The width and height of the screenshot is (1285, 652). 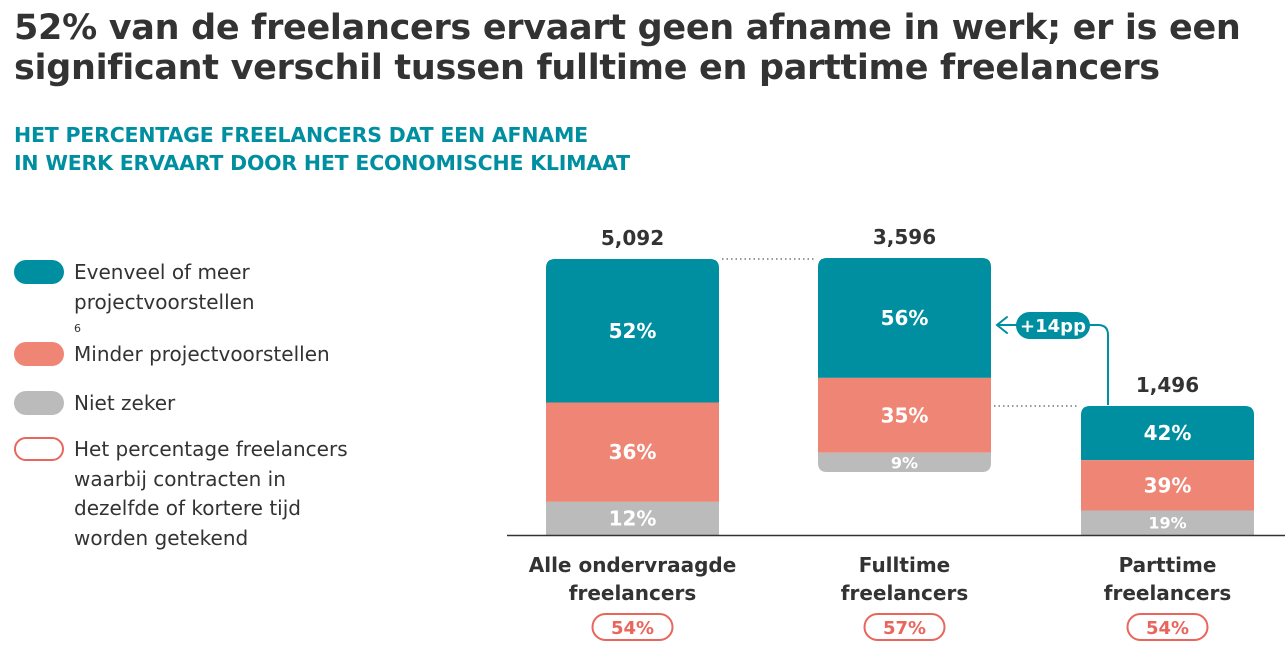 What do you see at coordinates (180, 478) in the screenshot?
I see `legend-label-line: waarbij contracten in` at bounding box center [180, 478].